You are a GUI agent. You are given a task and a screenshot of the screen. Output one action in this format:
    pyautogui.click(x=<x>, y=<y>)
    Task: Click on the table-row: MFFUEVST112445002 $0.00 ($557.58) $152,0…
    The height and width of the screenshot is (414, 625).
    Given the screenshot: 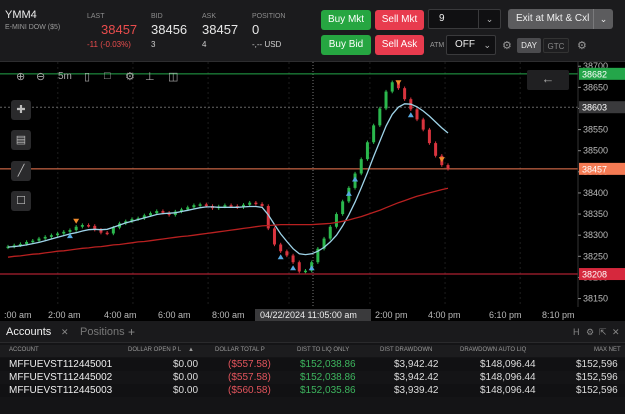 What is the action you would take?
    pyautogui.click(x=312, y=377)
    